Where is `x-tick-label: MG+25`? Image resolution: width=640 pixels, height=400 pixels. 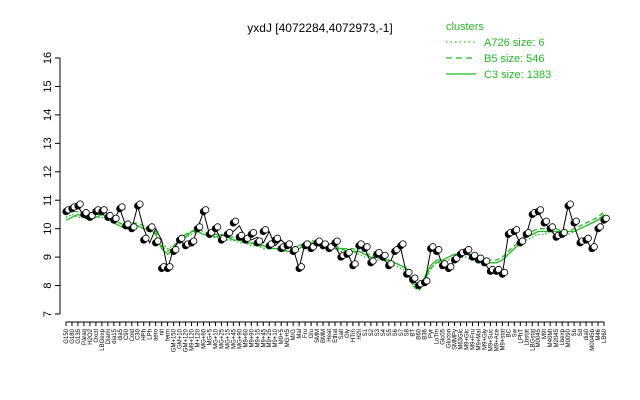
x-tick-label: MG+25 is located at coordinates (222, 338).